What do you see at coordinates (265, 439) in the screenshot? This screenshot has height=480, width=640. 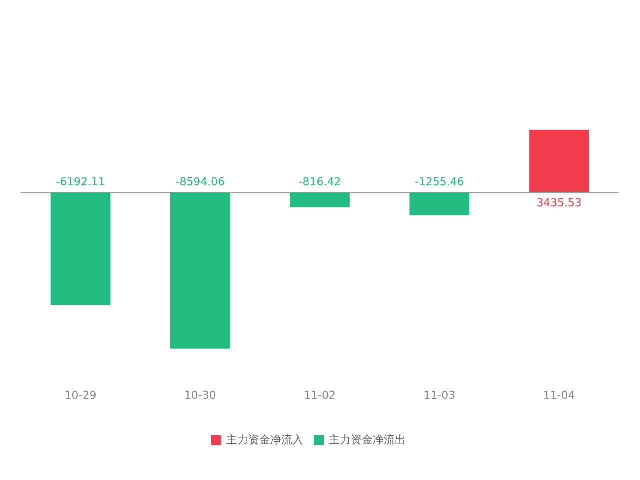 I see `legend-label: 主力资金净流入` at bounding box center [265, 439].